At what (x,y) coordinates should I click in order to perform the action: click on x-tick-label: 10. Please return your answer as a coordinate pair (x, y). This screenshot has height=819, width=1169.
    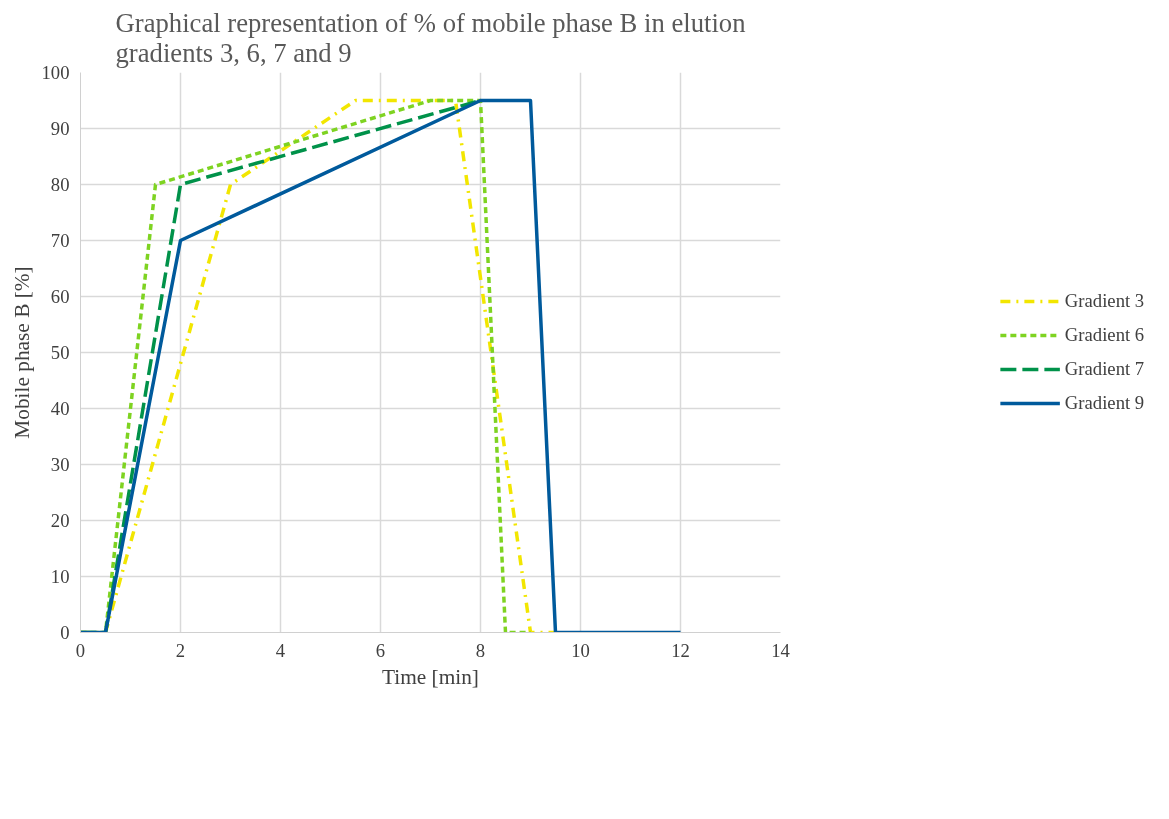
    Looking at the image, I should click on (580, 650).